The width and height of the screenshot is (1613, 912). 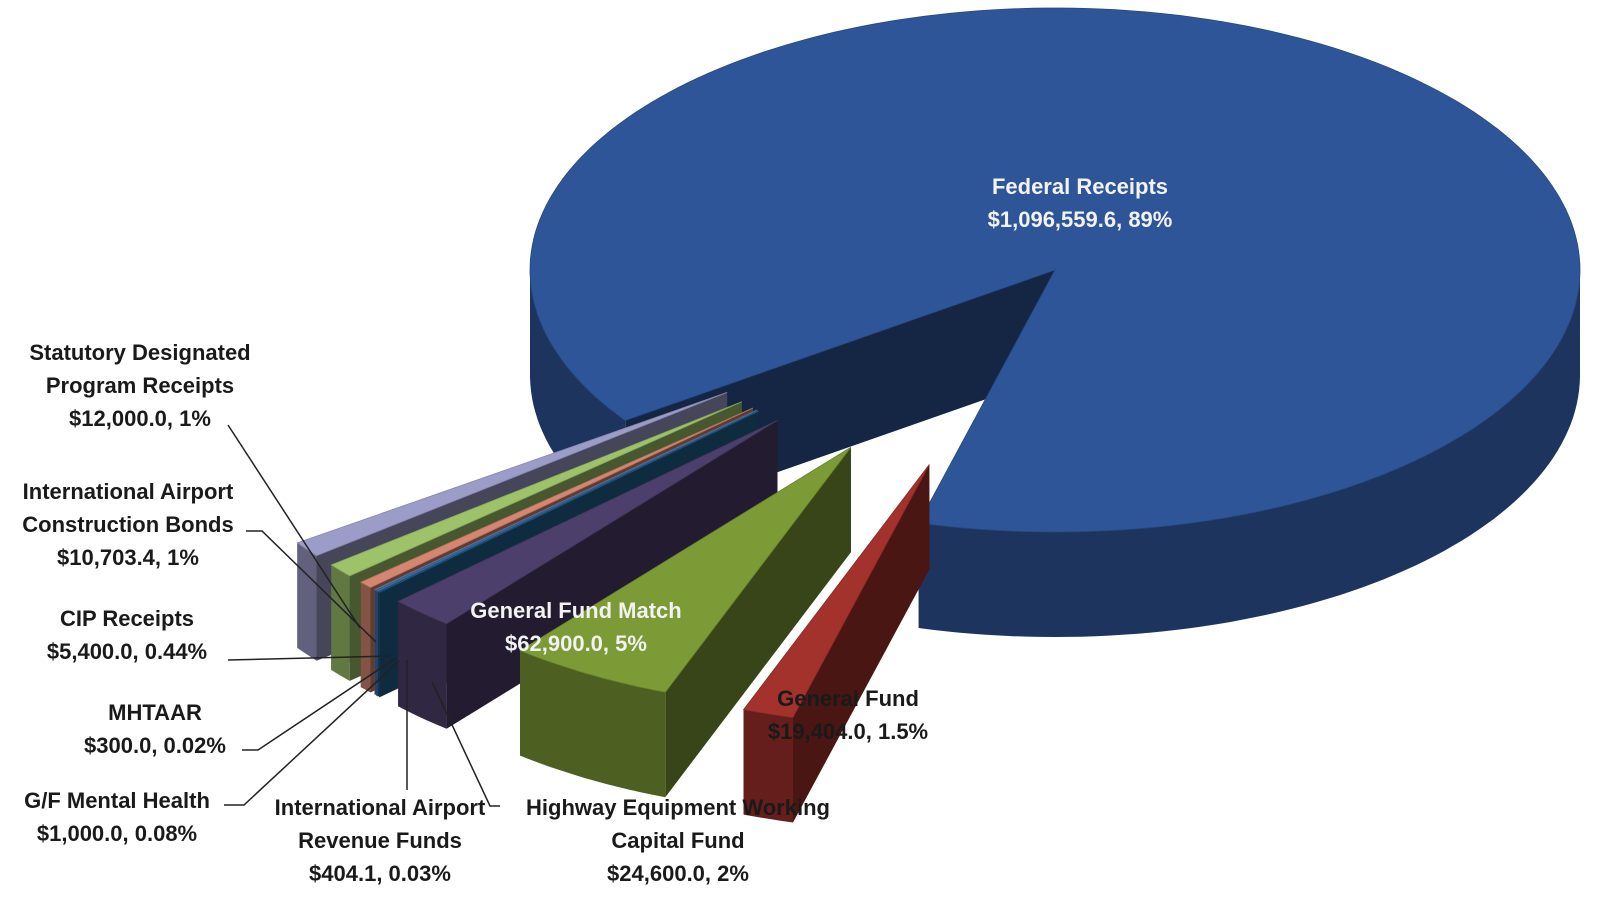 I want to click on category-label: General Fund, so click(x=848, y=698).